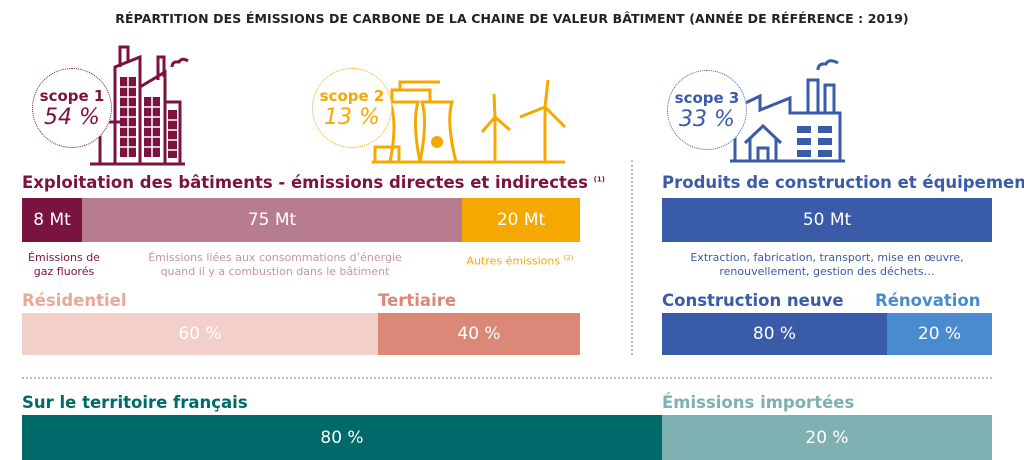 This screenshot has width=1024, height=460. I want to click on bar-segment-energy: 75 Mt, so click(272, 220).